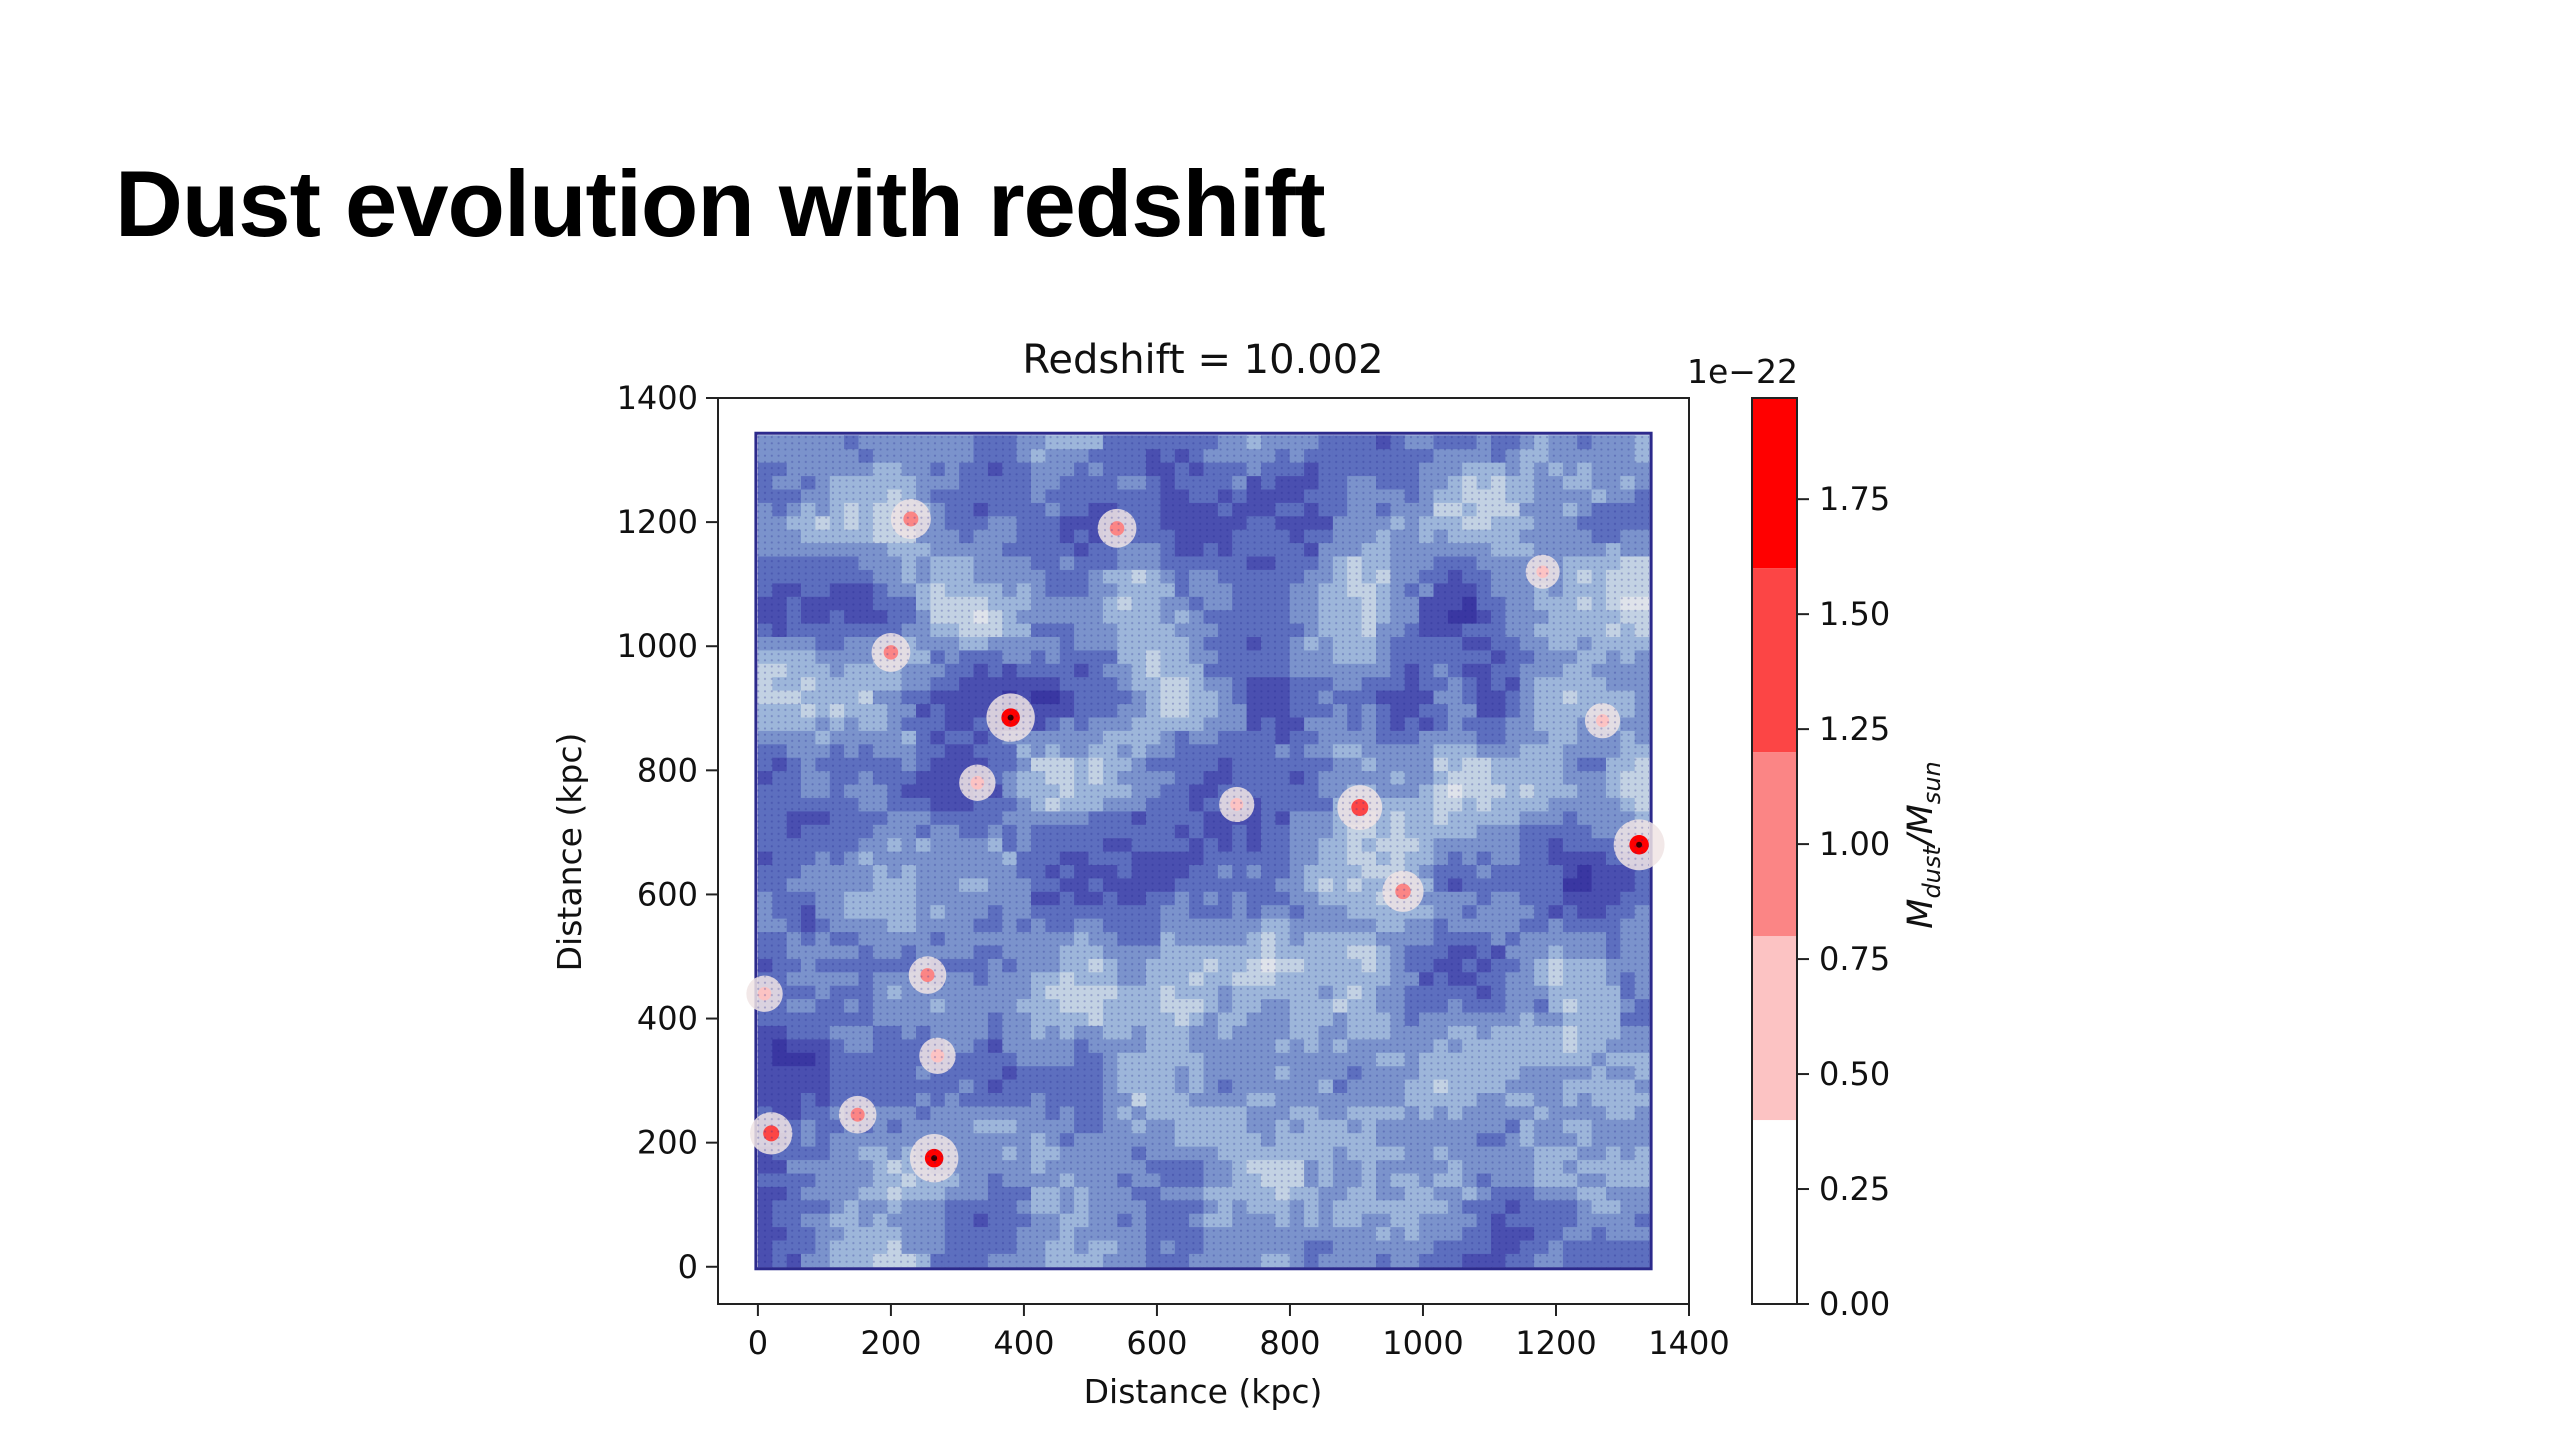 The height and width of the screenshot is (1440, 2560). What do you see at coordinates (758, 1343) in the screenshot?
I see `x-tick-label: 0` at bounding box center [758, 1343].